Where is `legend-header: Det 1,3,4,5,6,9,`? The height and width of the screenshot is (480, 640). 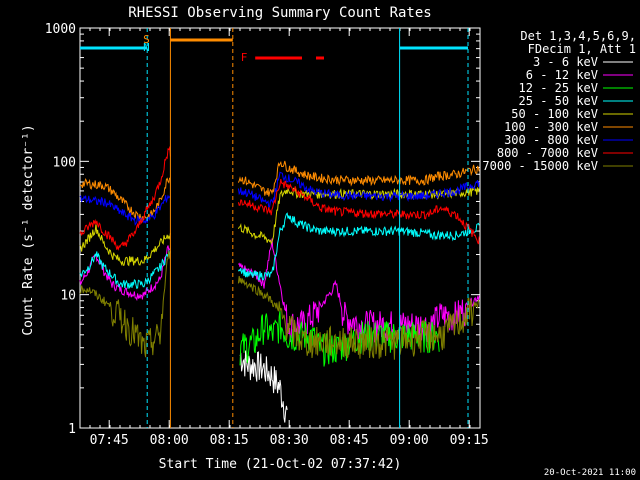 legend-header: Det 1,3,4,5,6,9, is located at coordinates (578, 36).